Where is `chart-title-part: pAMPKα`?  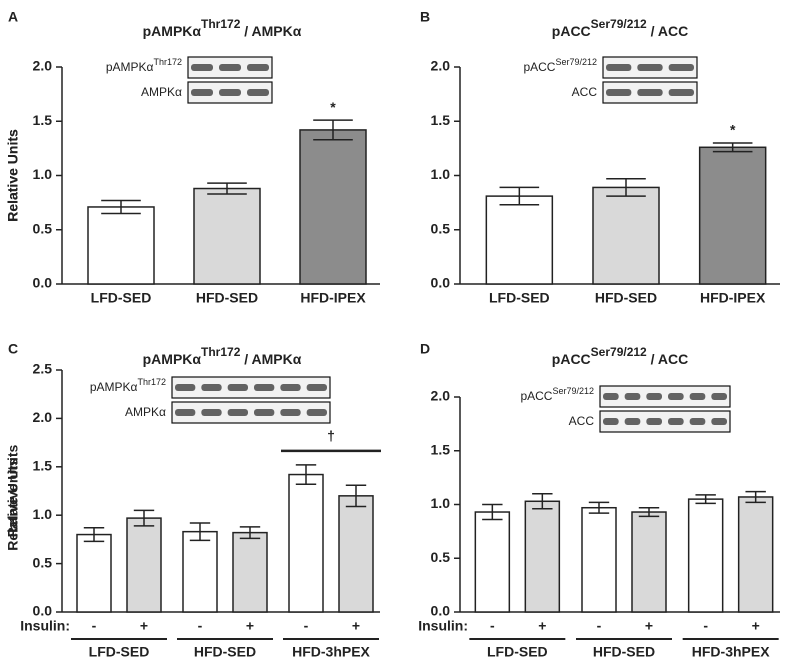
chart-title-part: pAMPKα is located at coordinates (172, 31).